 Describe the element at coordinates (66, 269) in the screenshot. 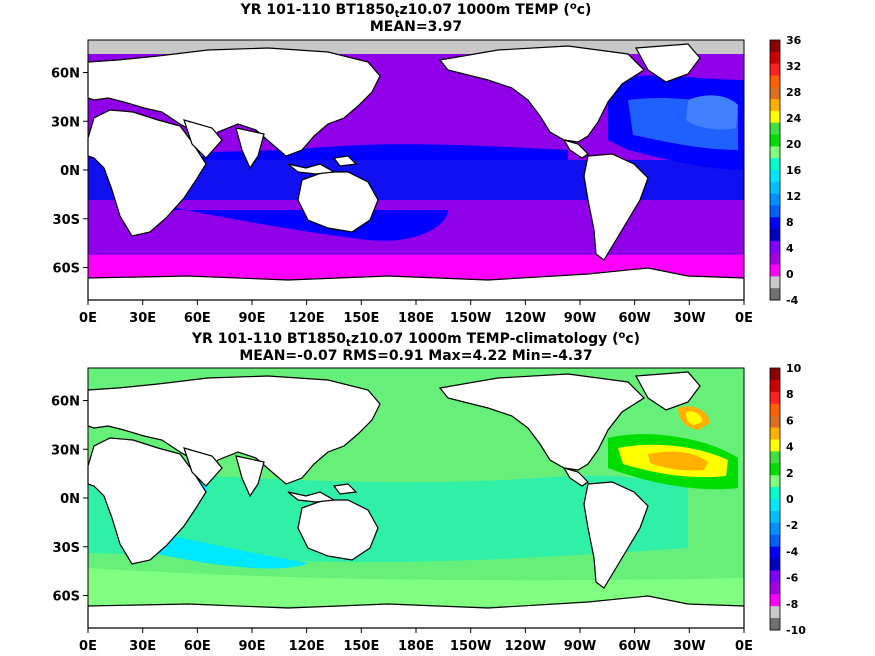

I see `lat-tick-label: 60S` at that location.